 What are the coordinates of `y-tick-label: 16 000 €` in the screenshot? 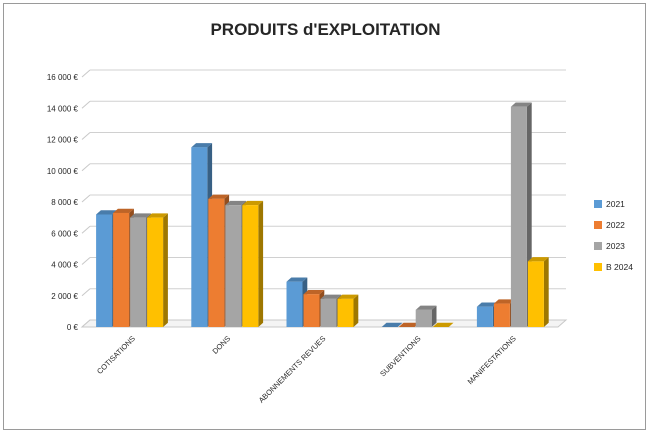 It's located at (63, 77).